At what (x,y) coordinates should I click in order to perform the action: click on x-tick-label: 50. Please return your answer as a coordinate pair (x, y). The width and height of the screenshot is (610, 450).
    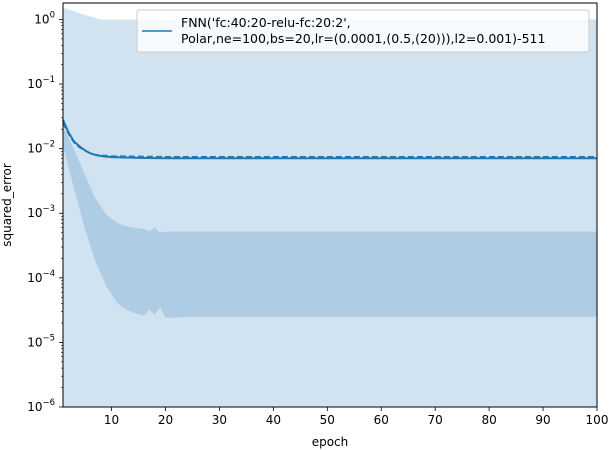
    Looking at the image, I should click on (327, 420).